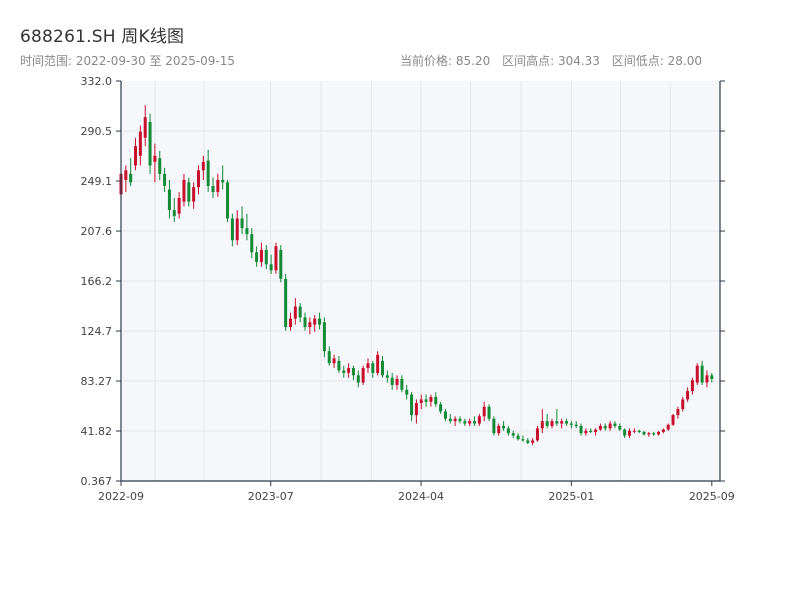 This screenshot has width=800, height=600. What do you see at coordinates (46, 61) in the screenshot?
I see `range-label: 时间范围:` at bounding box center [46, 61].